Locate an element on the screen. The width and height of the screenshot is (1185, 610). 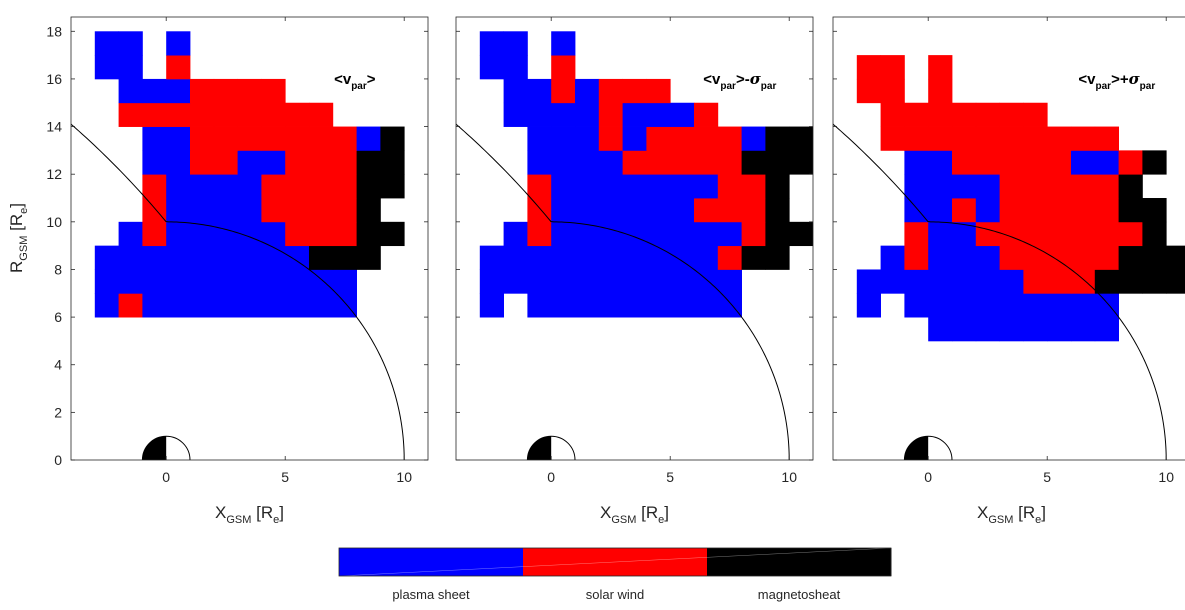
colorbar: plasma sheet solar wind magnetosheat is located at coordinates (615, 574).